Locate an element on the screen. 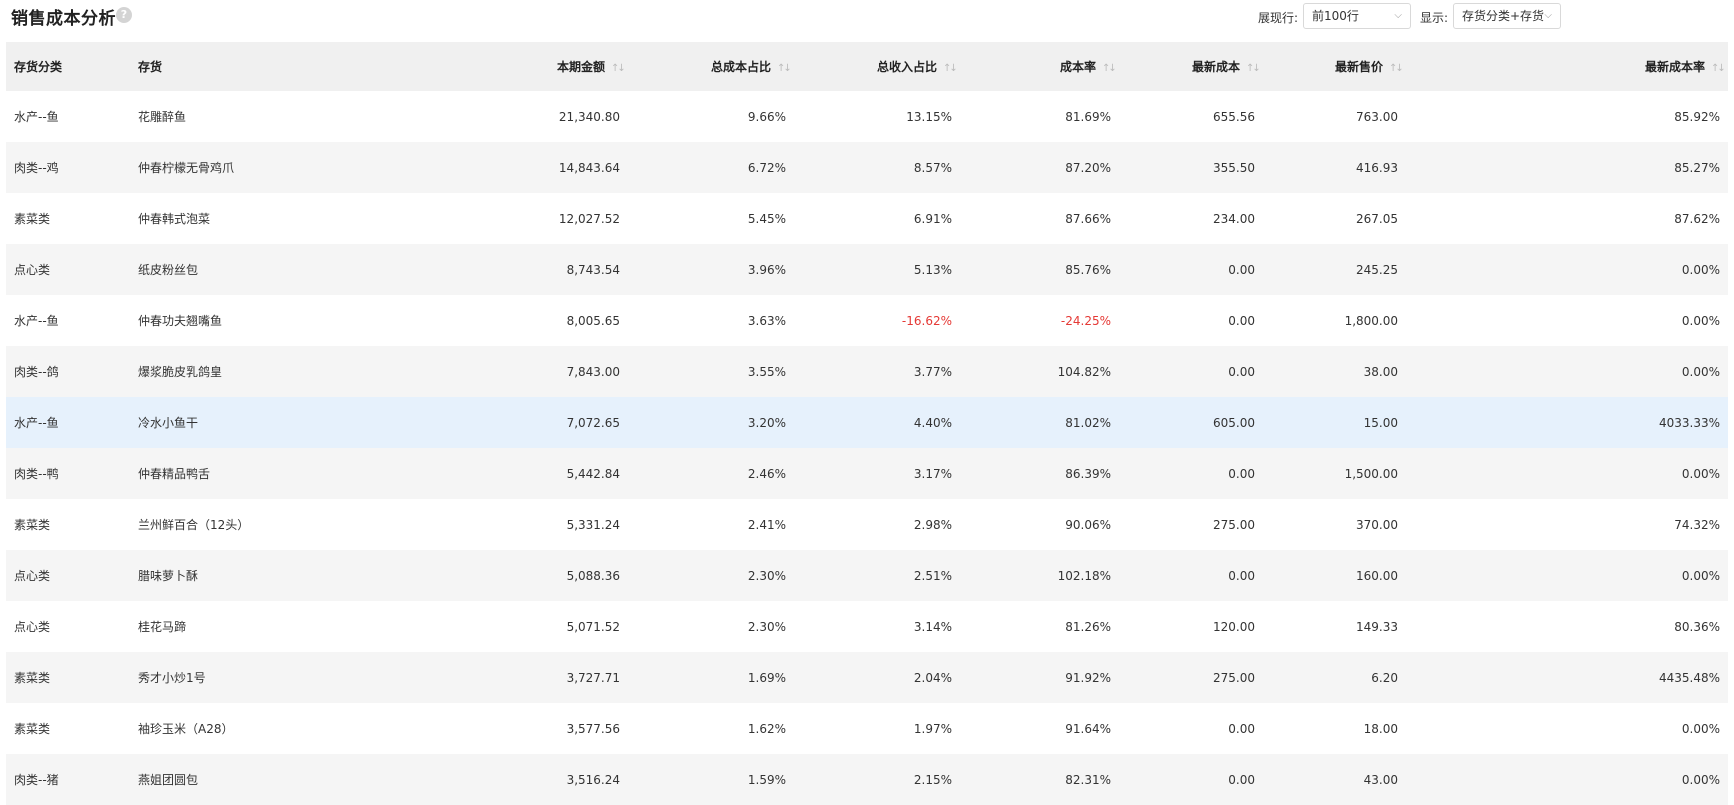 Image resolution: width=1734 pixels, height=805 pixels. cell-revenue-share: -16.62% is located at coordinates (926, 320).